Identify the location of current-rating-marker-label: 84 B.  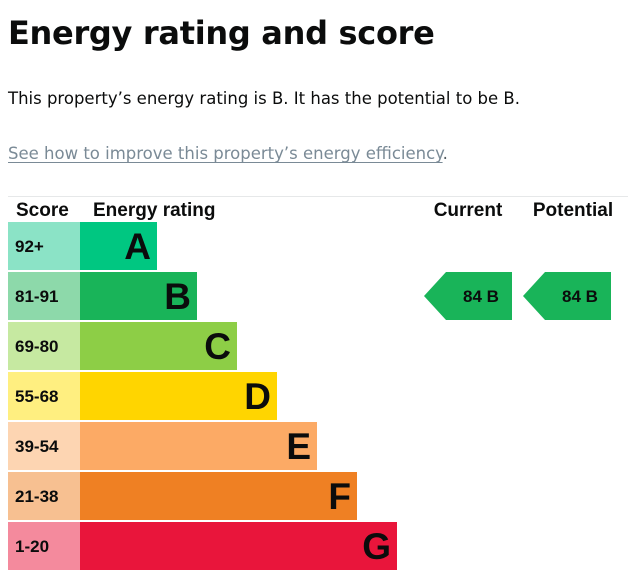
(481, 296).